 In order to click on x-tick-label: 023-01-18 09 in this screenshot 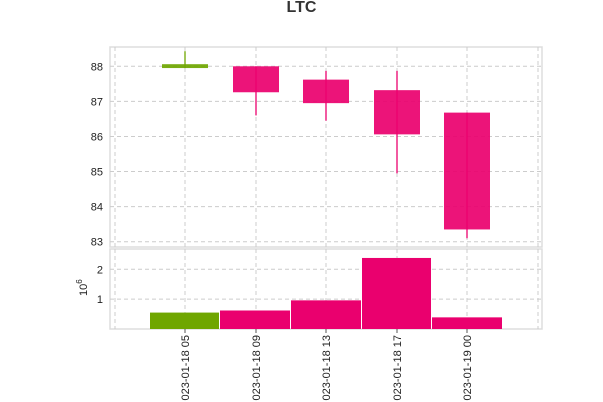, I will do `click(257, 367)`.